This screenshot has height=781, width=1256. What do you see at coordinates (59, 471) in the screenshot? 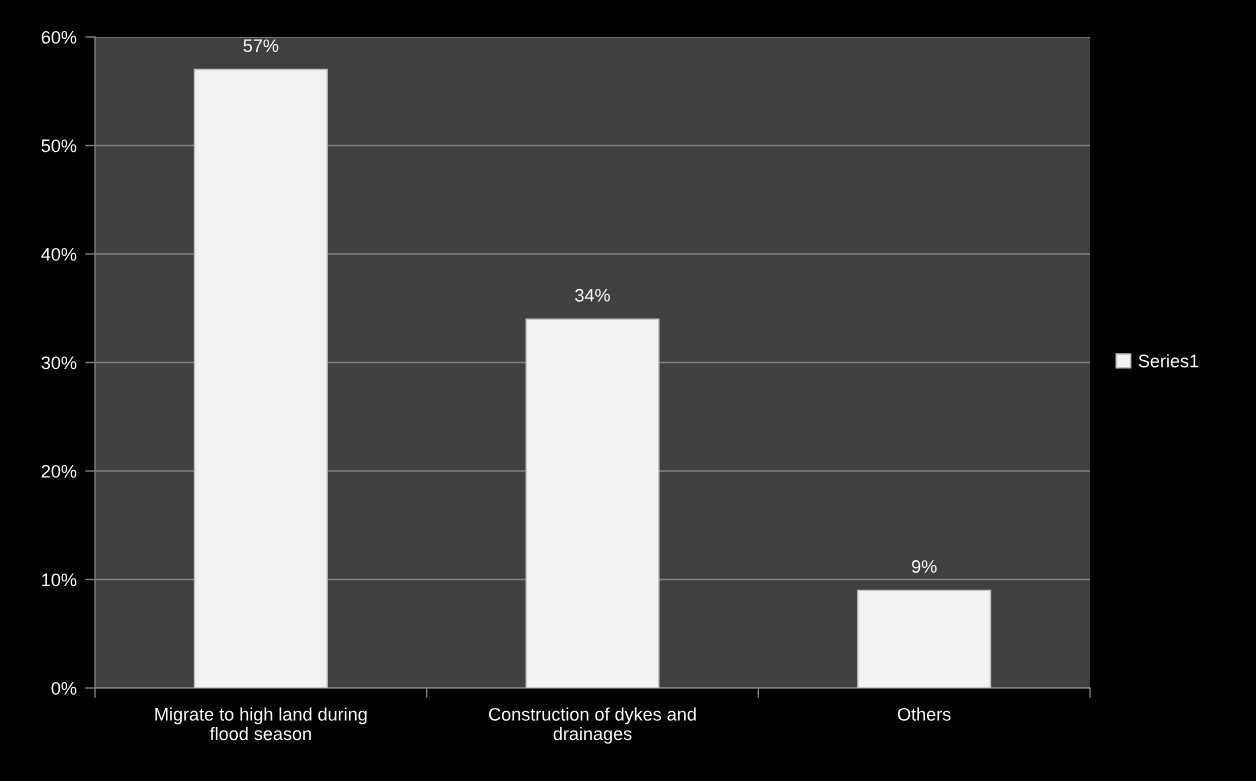
I see `y-tick-label: 20%` at bounding box center [59, 471].